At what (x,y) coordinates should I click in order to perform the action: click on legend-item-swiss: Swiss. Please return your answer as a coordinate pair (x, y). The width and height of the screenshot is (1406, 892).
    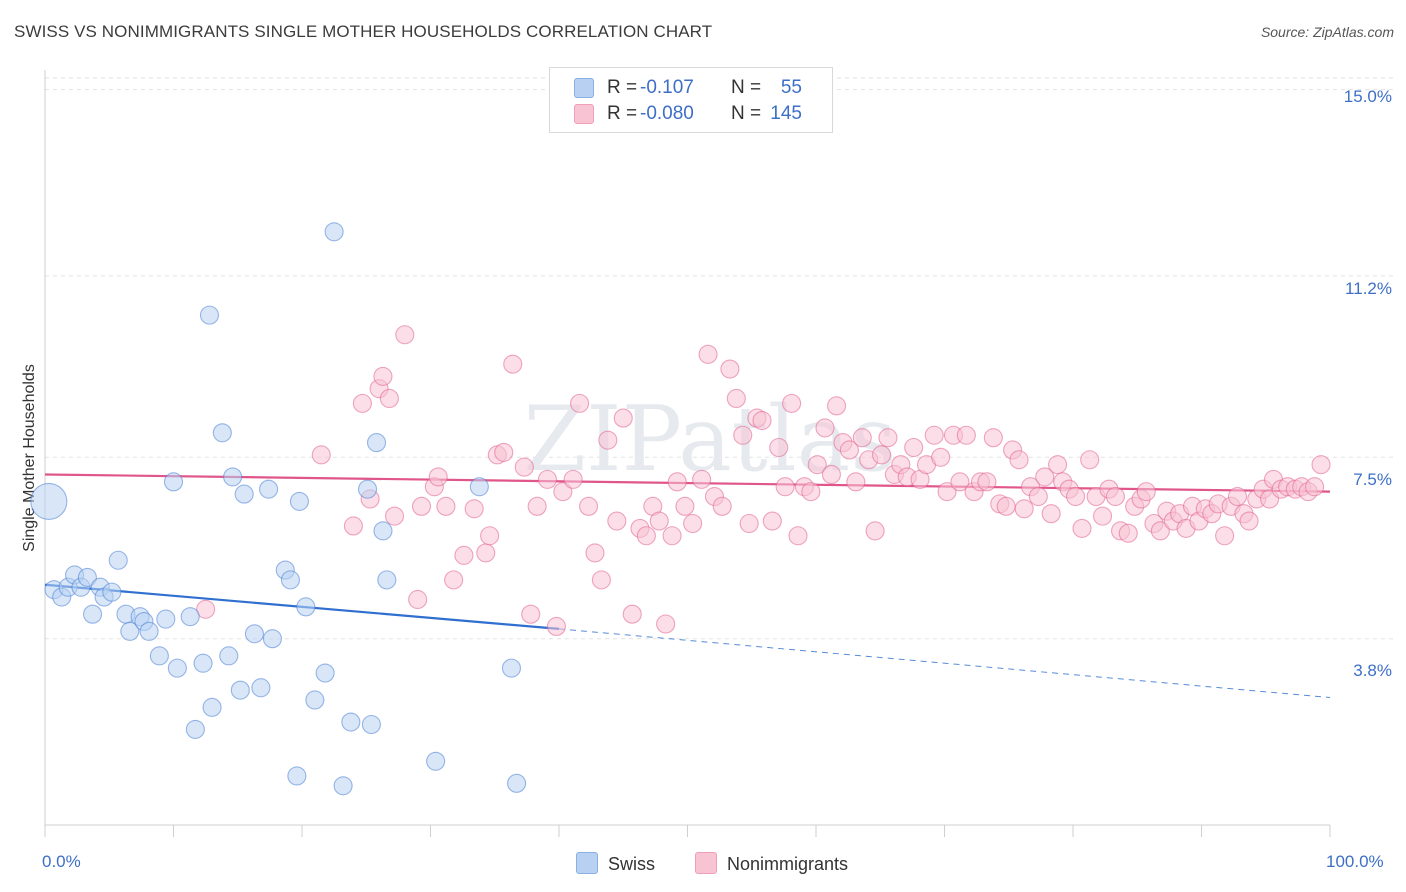
    Looking at the image, I should click on (615, 863).